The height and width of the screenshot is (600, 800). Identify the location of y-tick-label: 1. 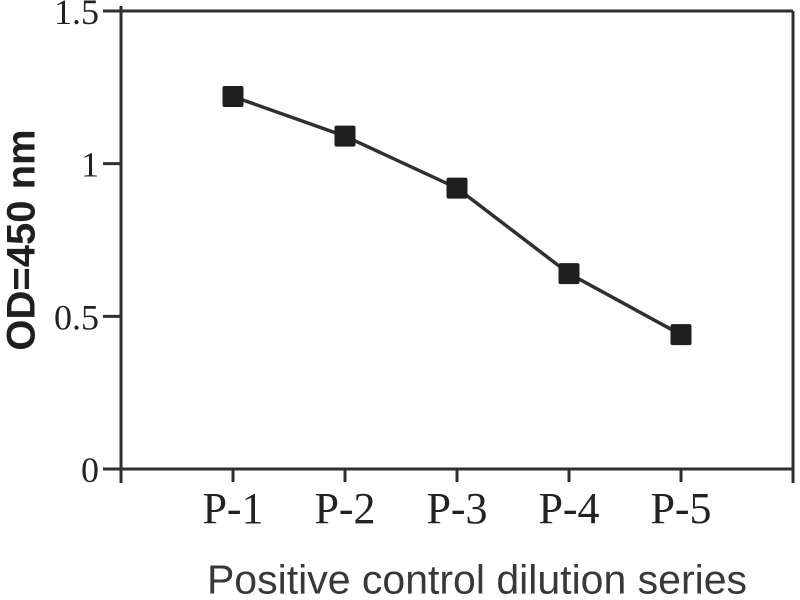
(90, 165).